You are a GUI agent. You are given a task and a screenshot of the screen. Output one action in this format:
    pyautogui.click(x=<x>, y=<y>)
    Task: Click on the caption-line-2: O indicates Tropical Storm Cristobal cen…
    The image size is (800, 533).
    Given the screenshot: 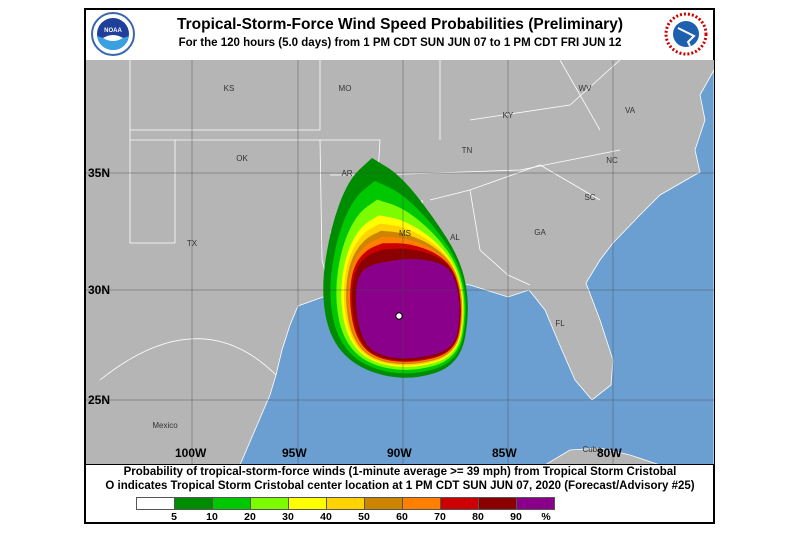 What is the action you would take?
    pyautogui.click(x=400, y=486)
    